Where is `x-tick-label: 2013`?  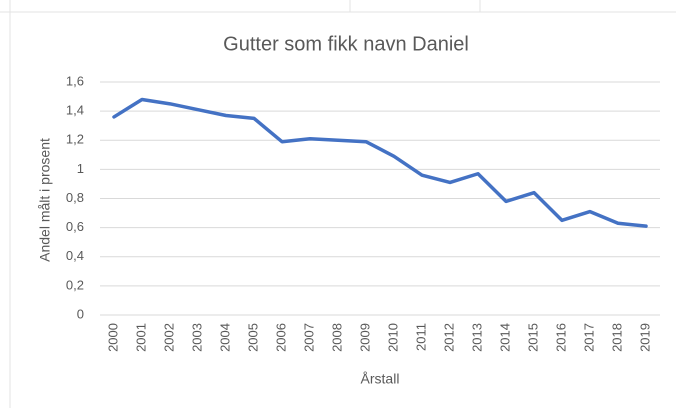
x-tick-label: 2013 is located at coordinates (476, 337).